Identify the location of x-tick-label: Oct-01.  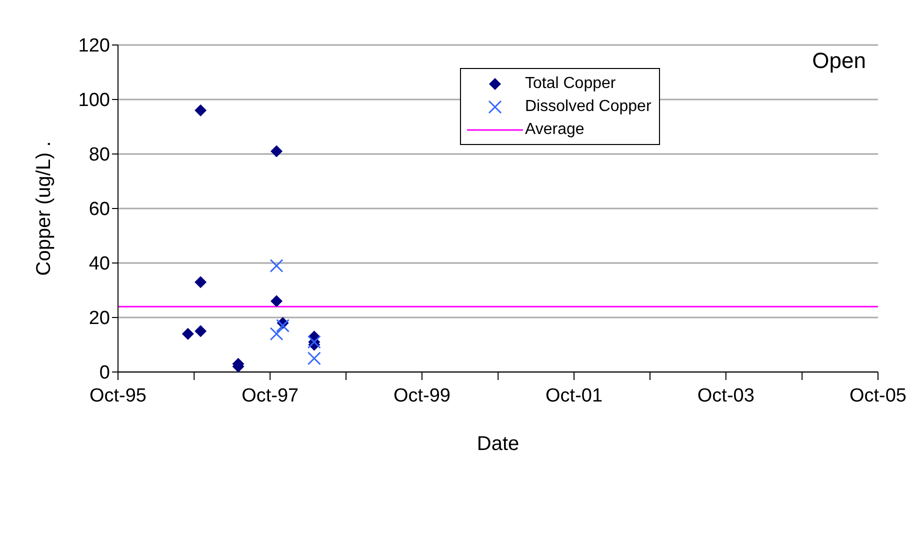
(574, 395).